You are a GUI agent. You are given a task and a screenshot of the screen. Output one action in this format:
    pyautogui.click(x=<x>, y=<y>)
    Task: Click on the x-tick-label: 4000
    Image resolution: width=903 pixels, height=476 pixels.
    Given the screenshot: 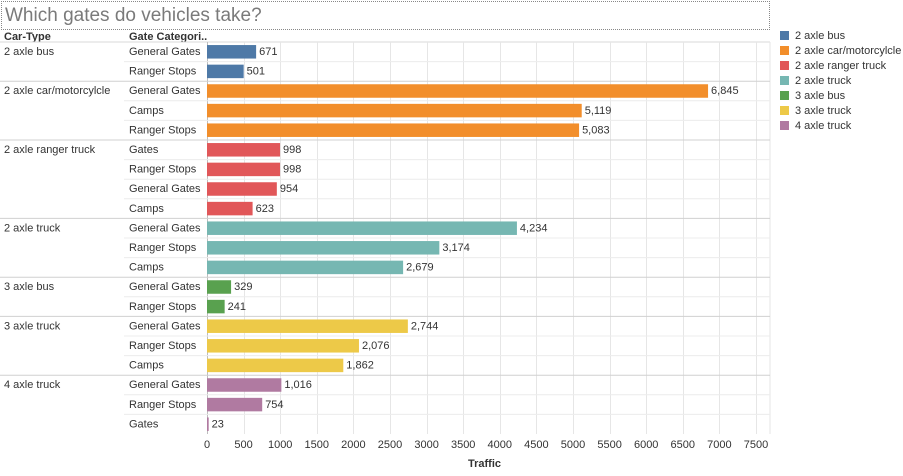 What is the action you would take?
    pyautogui.click(x=500, y=445)
    